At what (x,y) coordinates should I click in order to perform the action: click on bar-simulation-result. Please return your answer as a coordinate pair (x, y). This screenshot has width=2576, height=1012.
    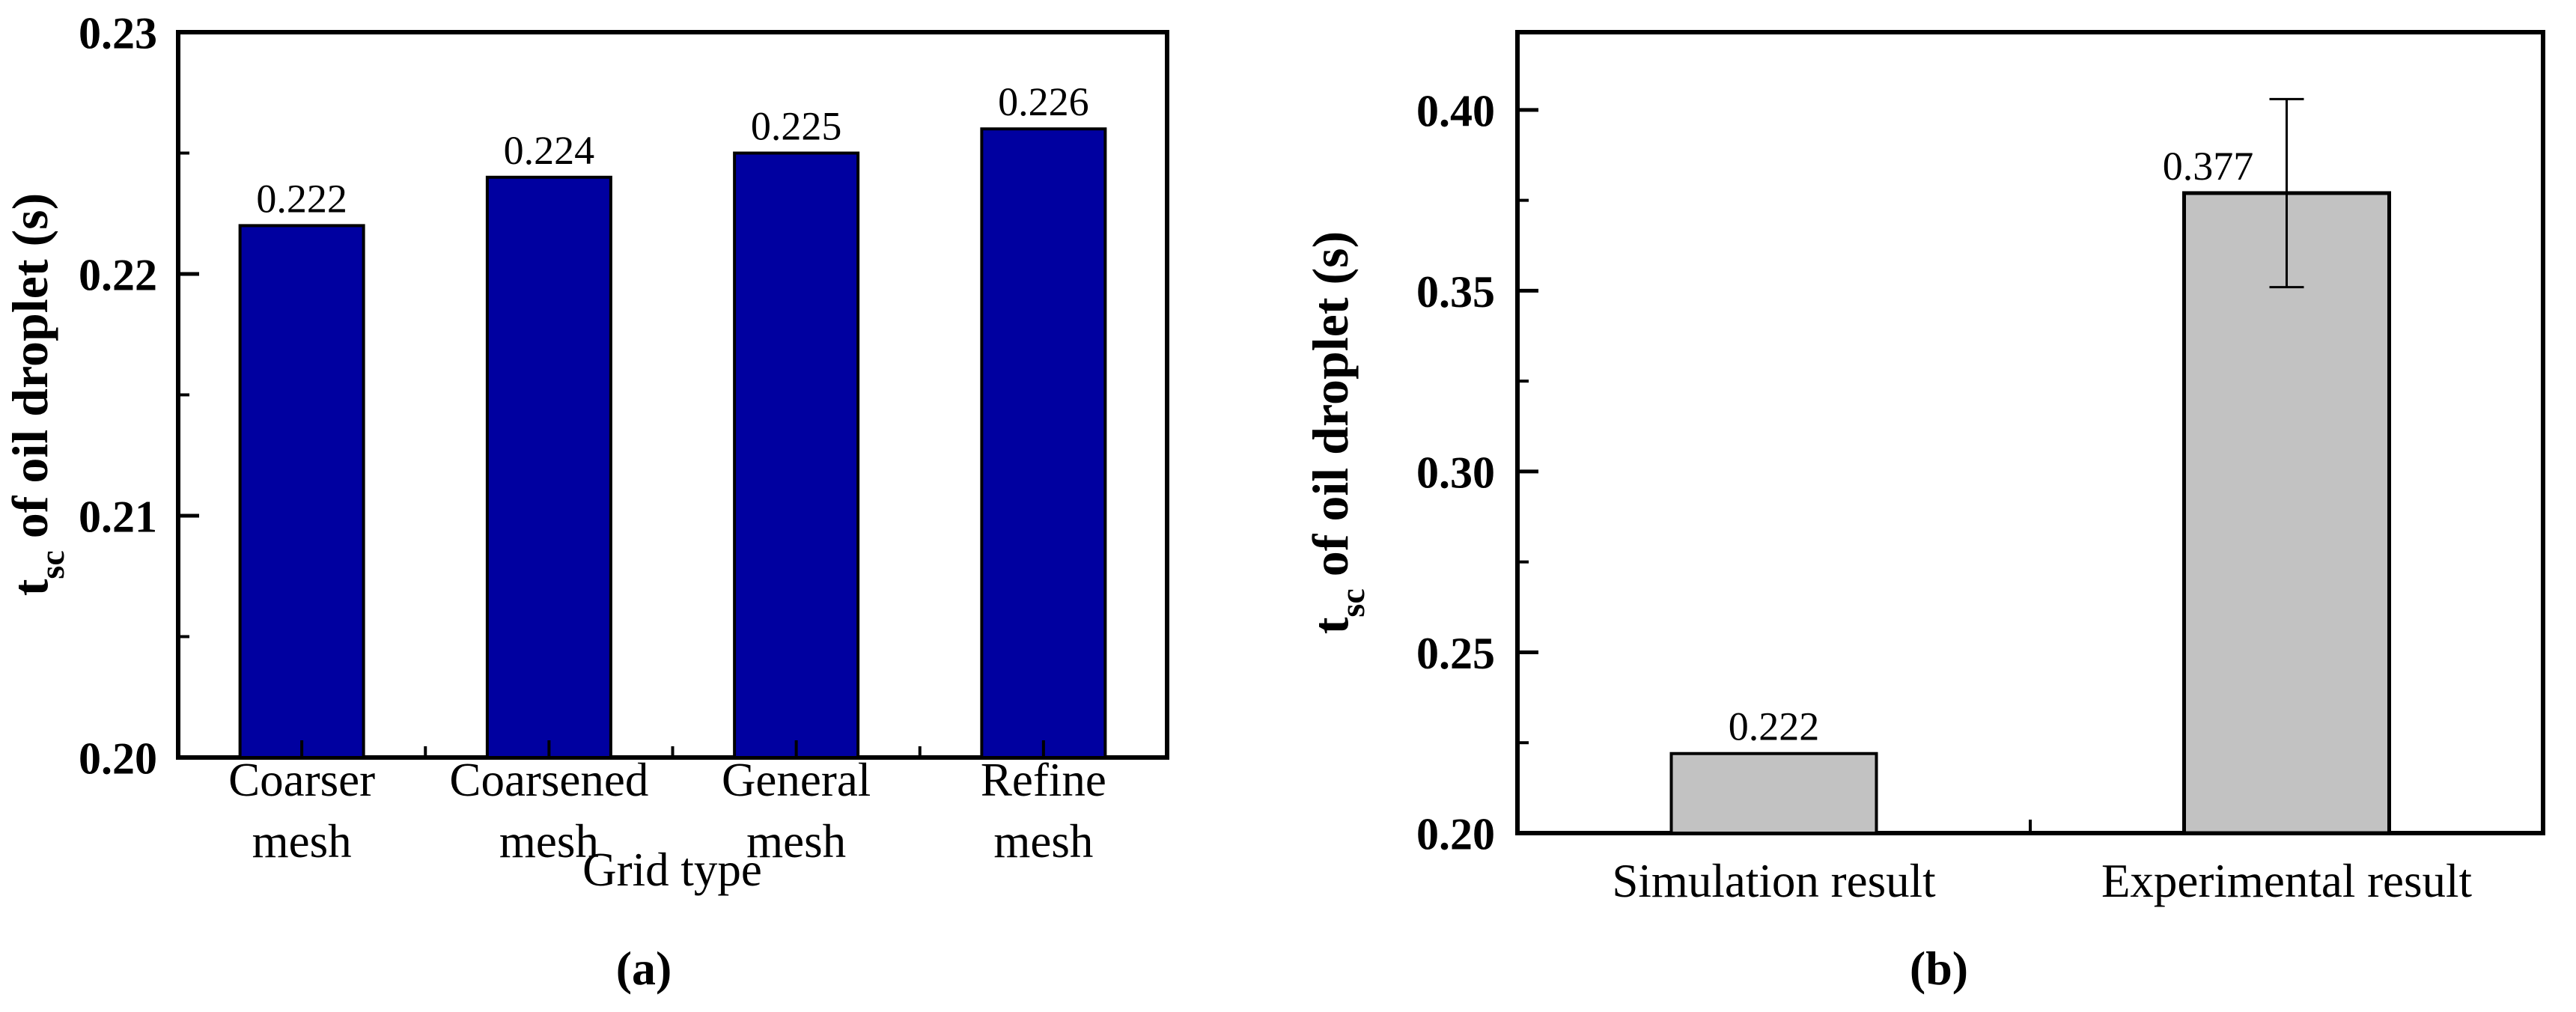
    Looking at the image, I should click on (1773, 794).